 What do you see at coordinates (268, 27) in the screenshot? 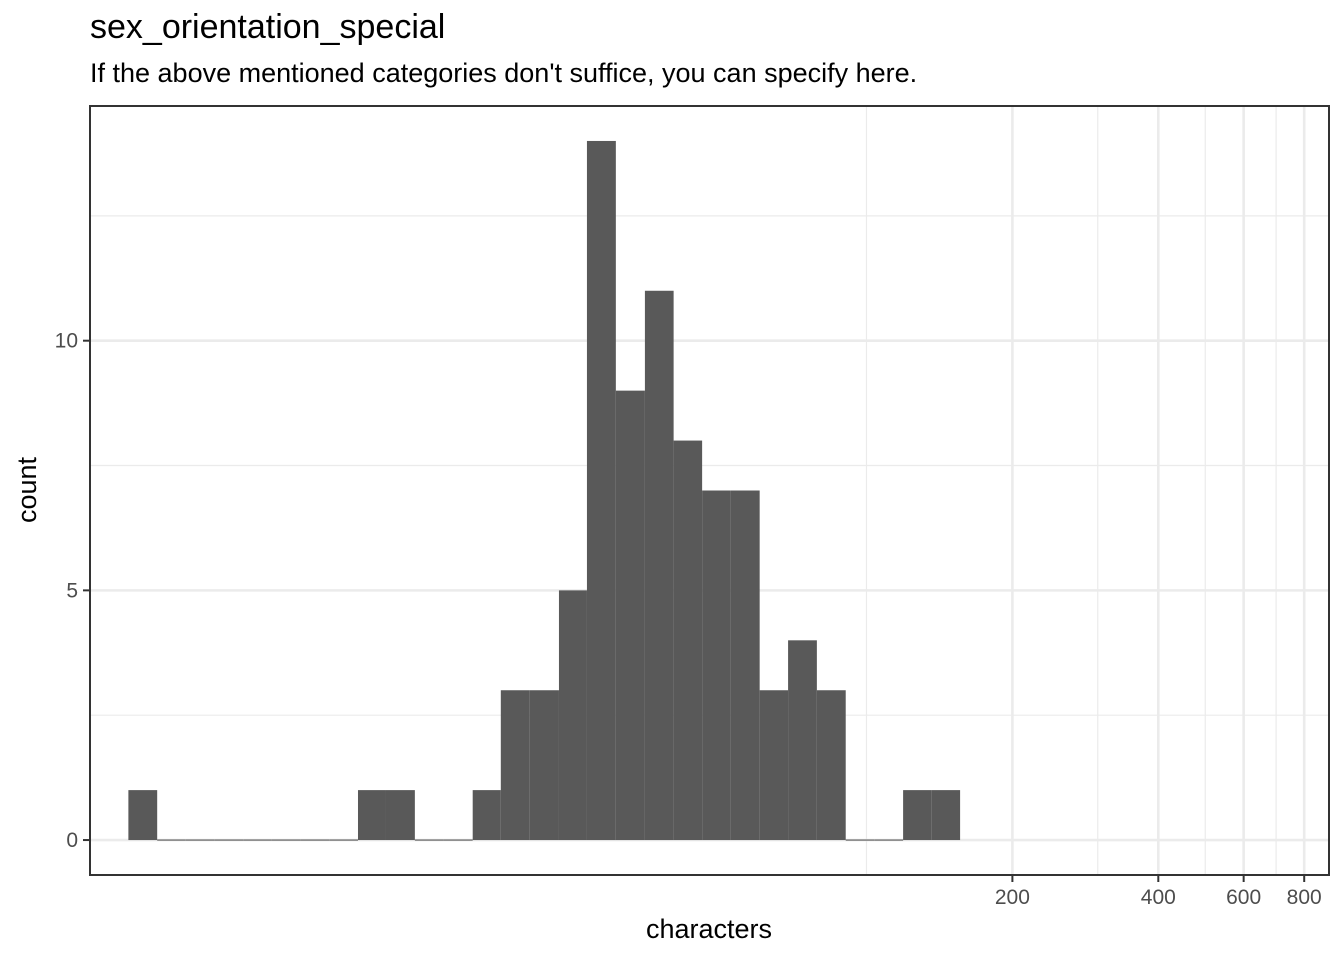
I see `chart-title: sex_orientation_special` at bounding box center [268, 27].